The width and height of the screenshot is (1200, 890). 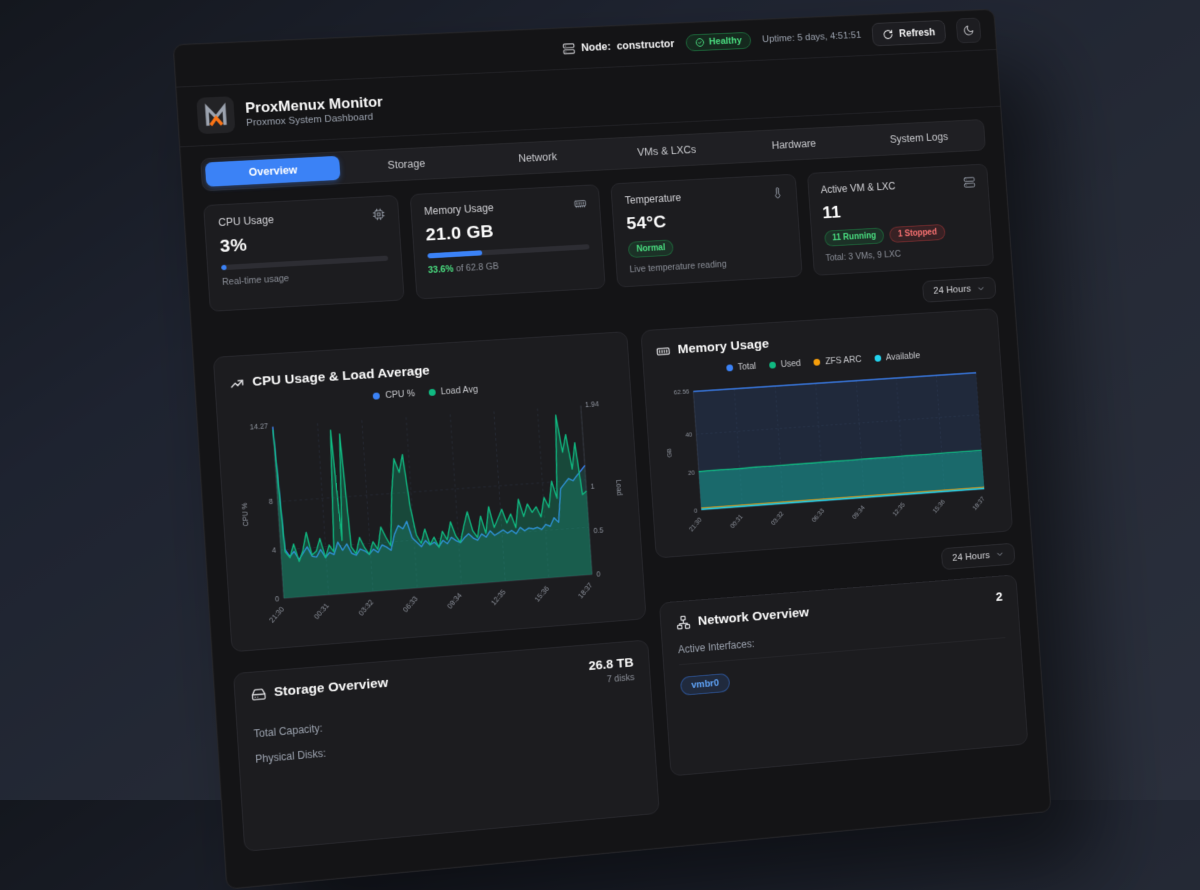 I want to click on storage-capacity-value: 26.8 TB, so click(x=611, y=664).